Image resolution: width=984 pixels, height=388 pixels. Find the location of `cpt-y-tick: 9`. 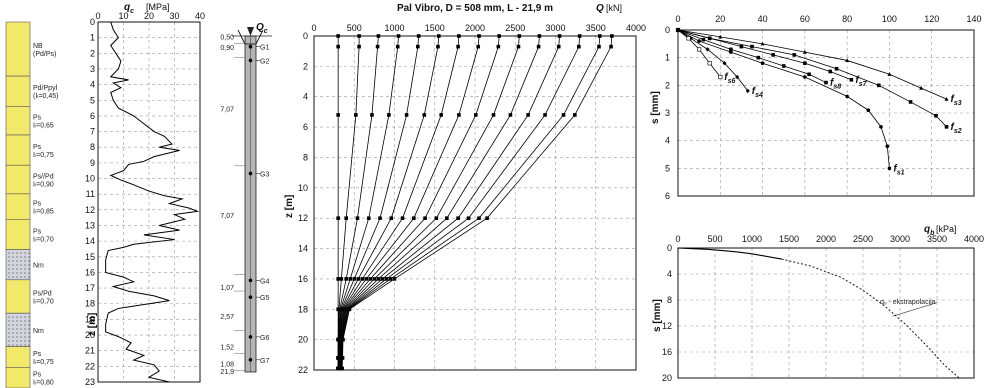

cpt-y-tick: 9 is located at coordinates (92, 163).